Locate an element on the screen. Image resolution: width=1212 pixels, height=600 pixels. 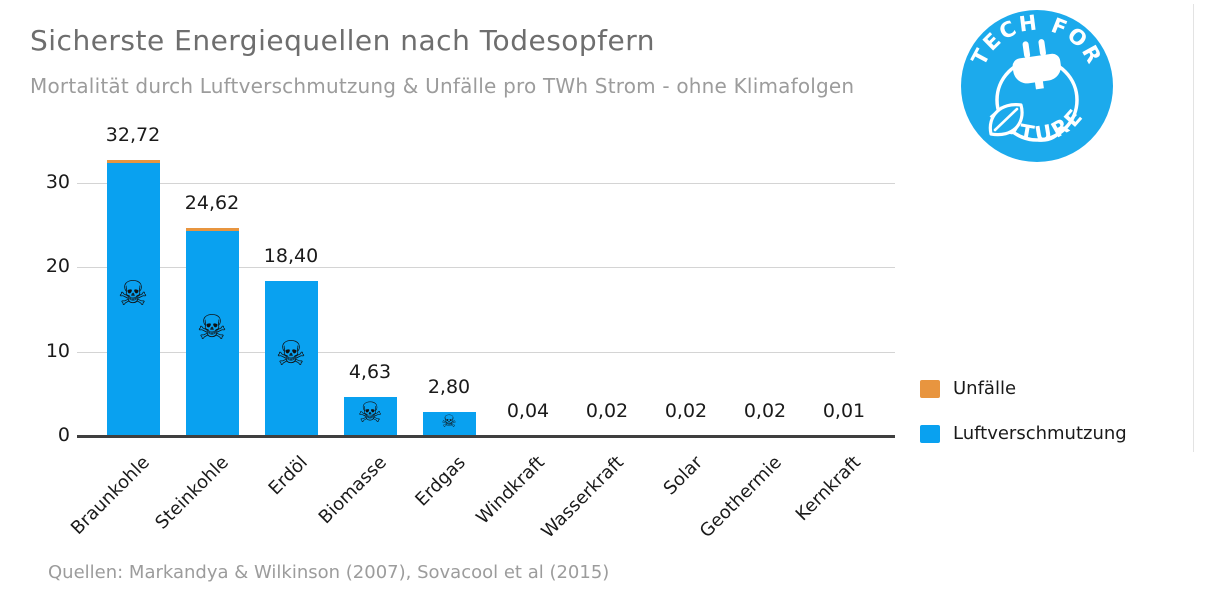
bar-steinkohle is located at coordinates (212, 331).